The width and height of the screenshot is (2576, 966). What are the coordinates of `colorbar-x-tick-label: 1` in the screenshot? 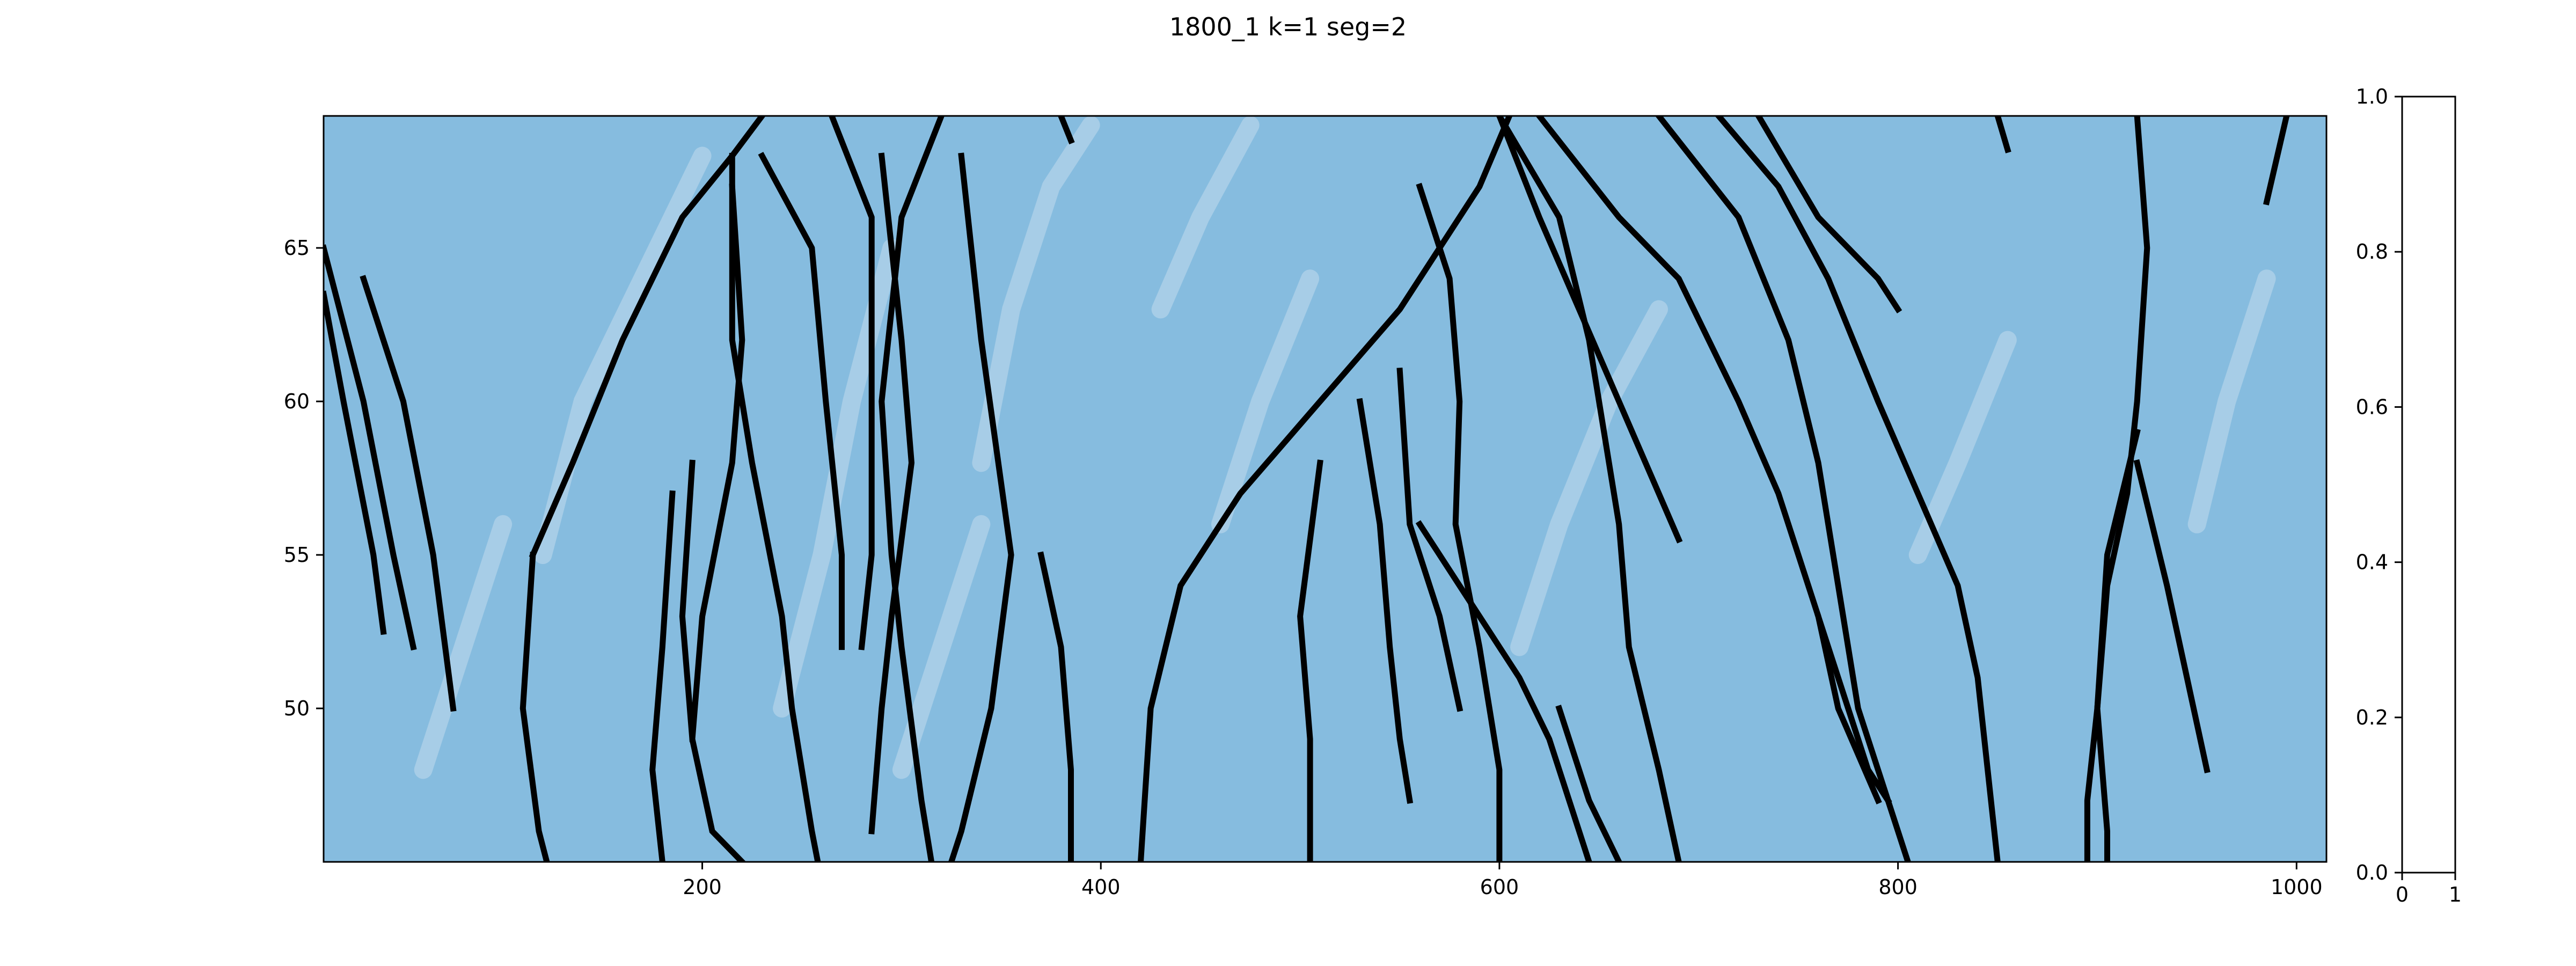 It's located at (2455, 894).